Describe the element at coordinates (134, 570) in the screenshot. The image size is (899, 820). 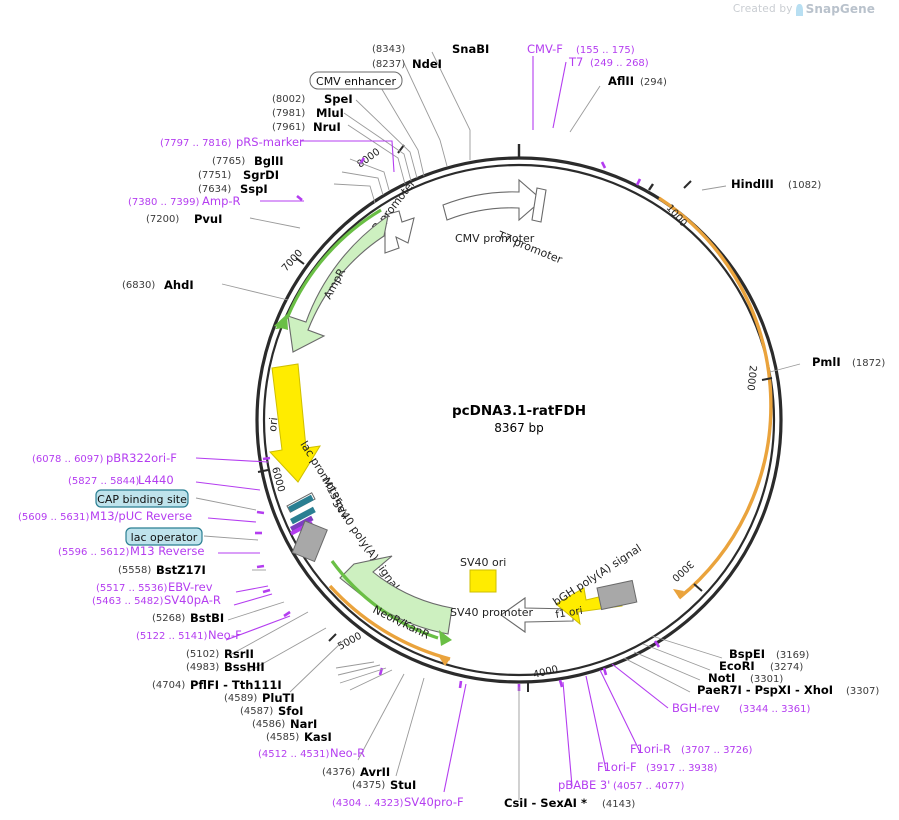
I see `enzyme-pos: (5558)` at that location.